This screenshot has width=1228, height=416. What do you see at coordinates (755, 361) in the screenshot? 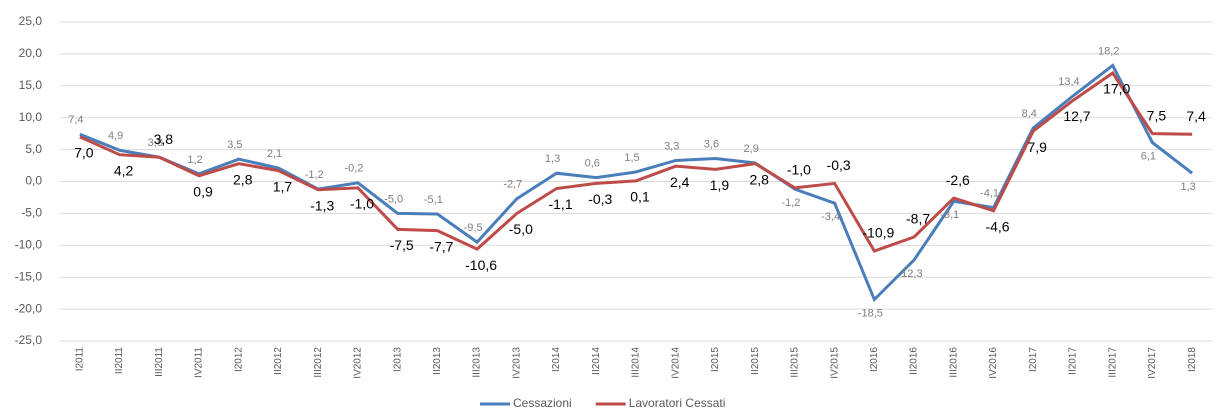
I see `x-tick-label: II2015` at bounding box center [755, 361].